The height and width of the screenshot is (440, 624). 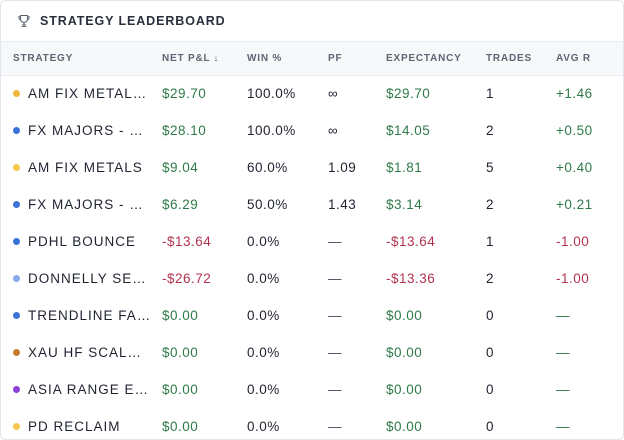 What do you see at coordinates (312, 93) in the screenshot?
I see `table-row: AM FIX METAL… $29.70 100.0% ∞ $29.70 1 +1.46` at bounding box center [312, 93].